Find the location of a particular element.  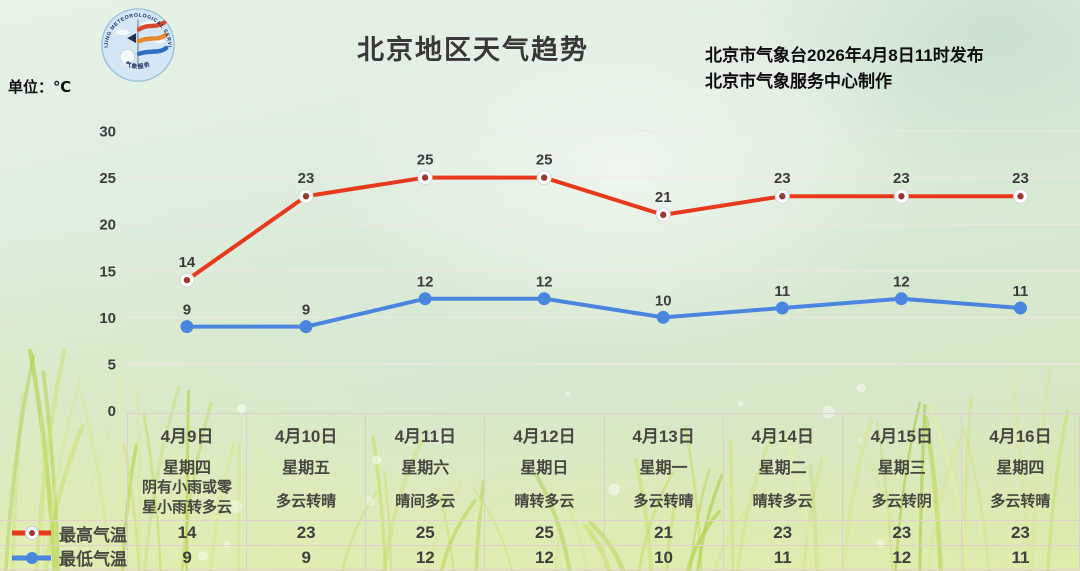

weather-label: 阴有小雨或零星小雨转多云 is located at coordinates (187, 497).